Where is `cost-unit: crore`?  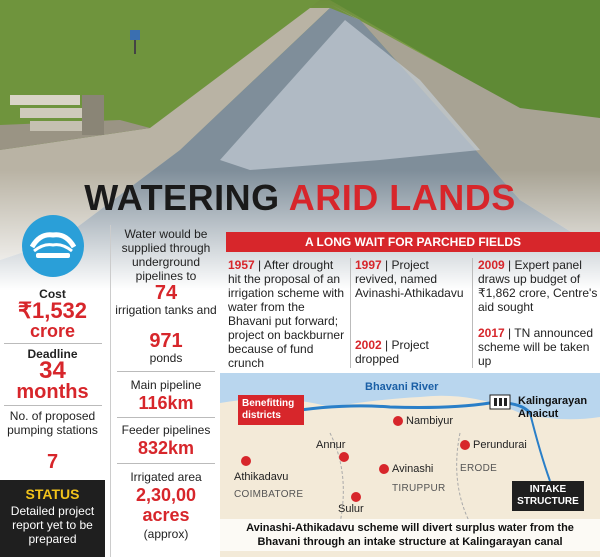 cost-unit: crore is located at coordinates (52, 331).